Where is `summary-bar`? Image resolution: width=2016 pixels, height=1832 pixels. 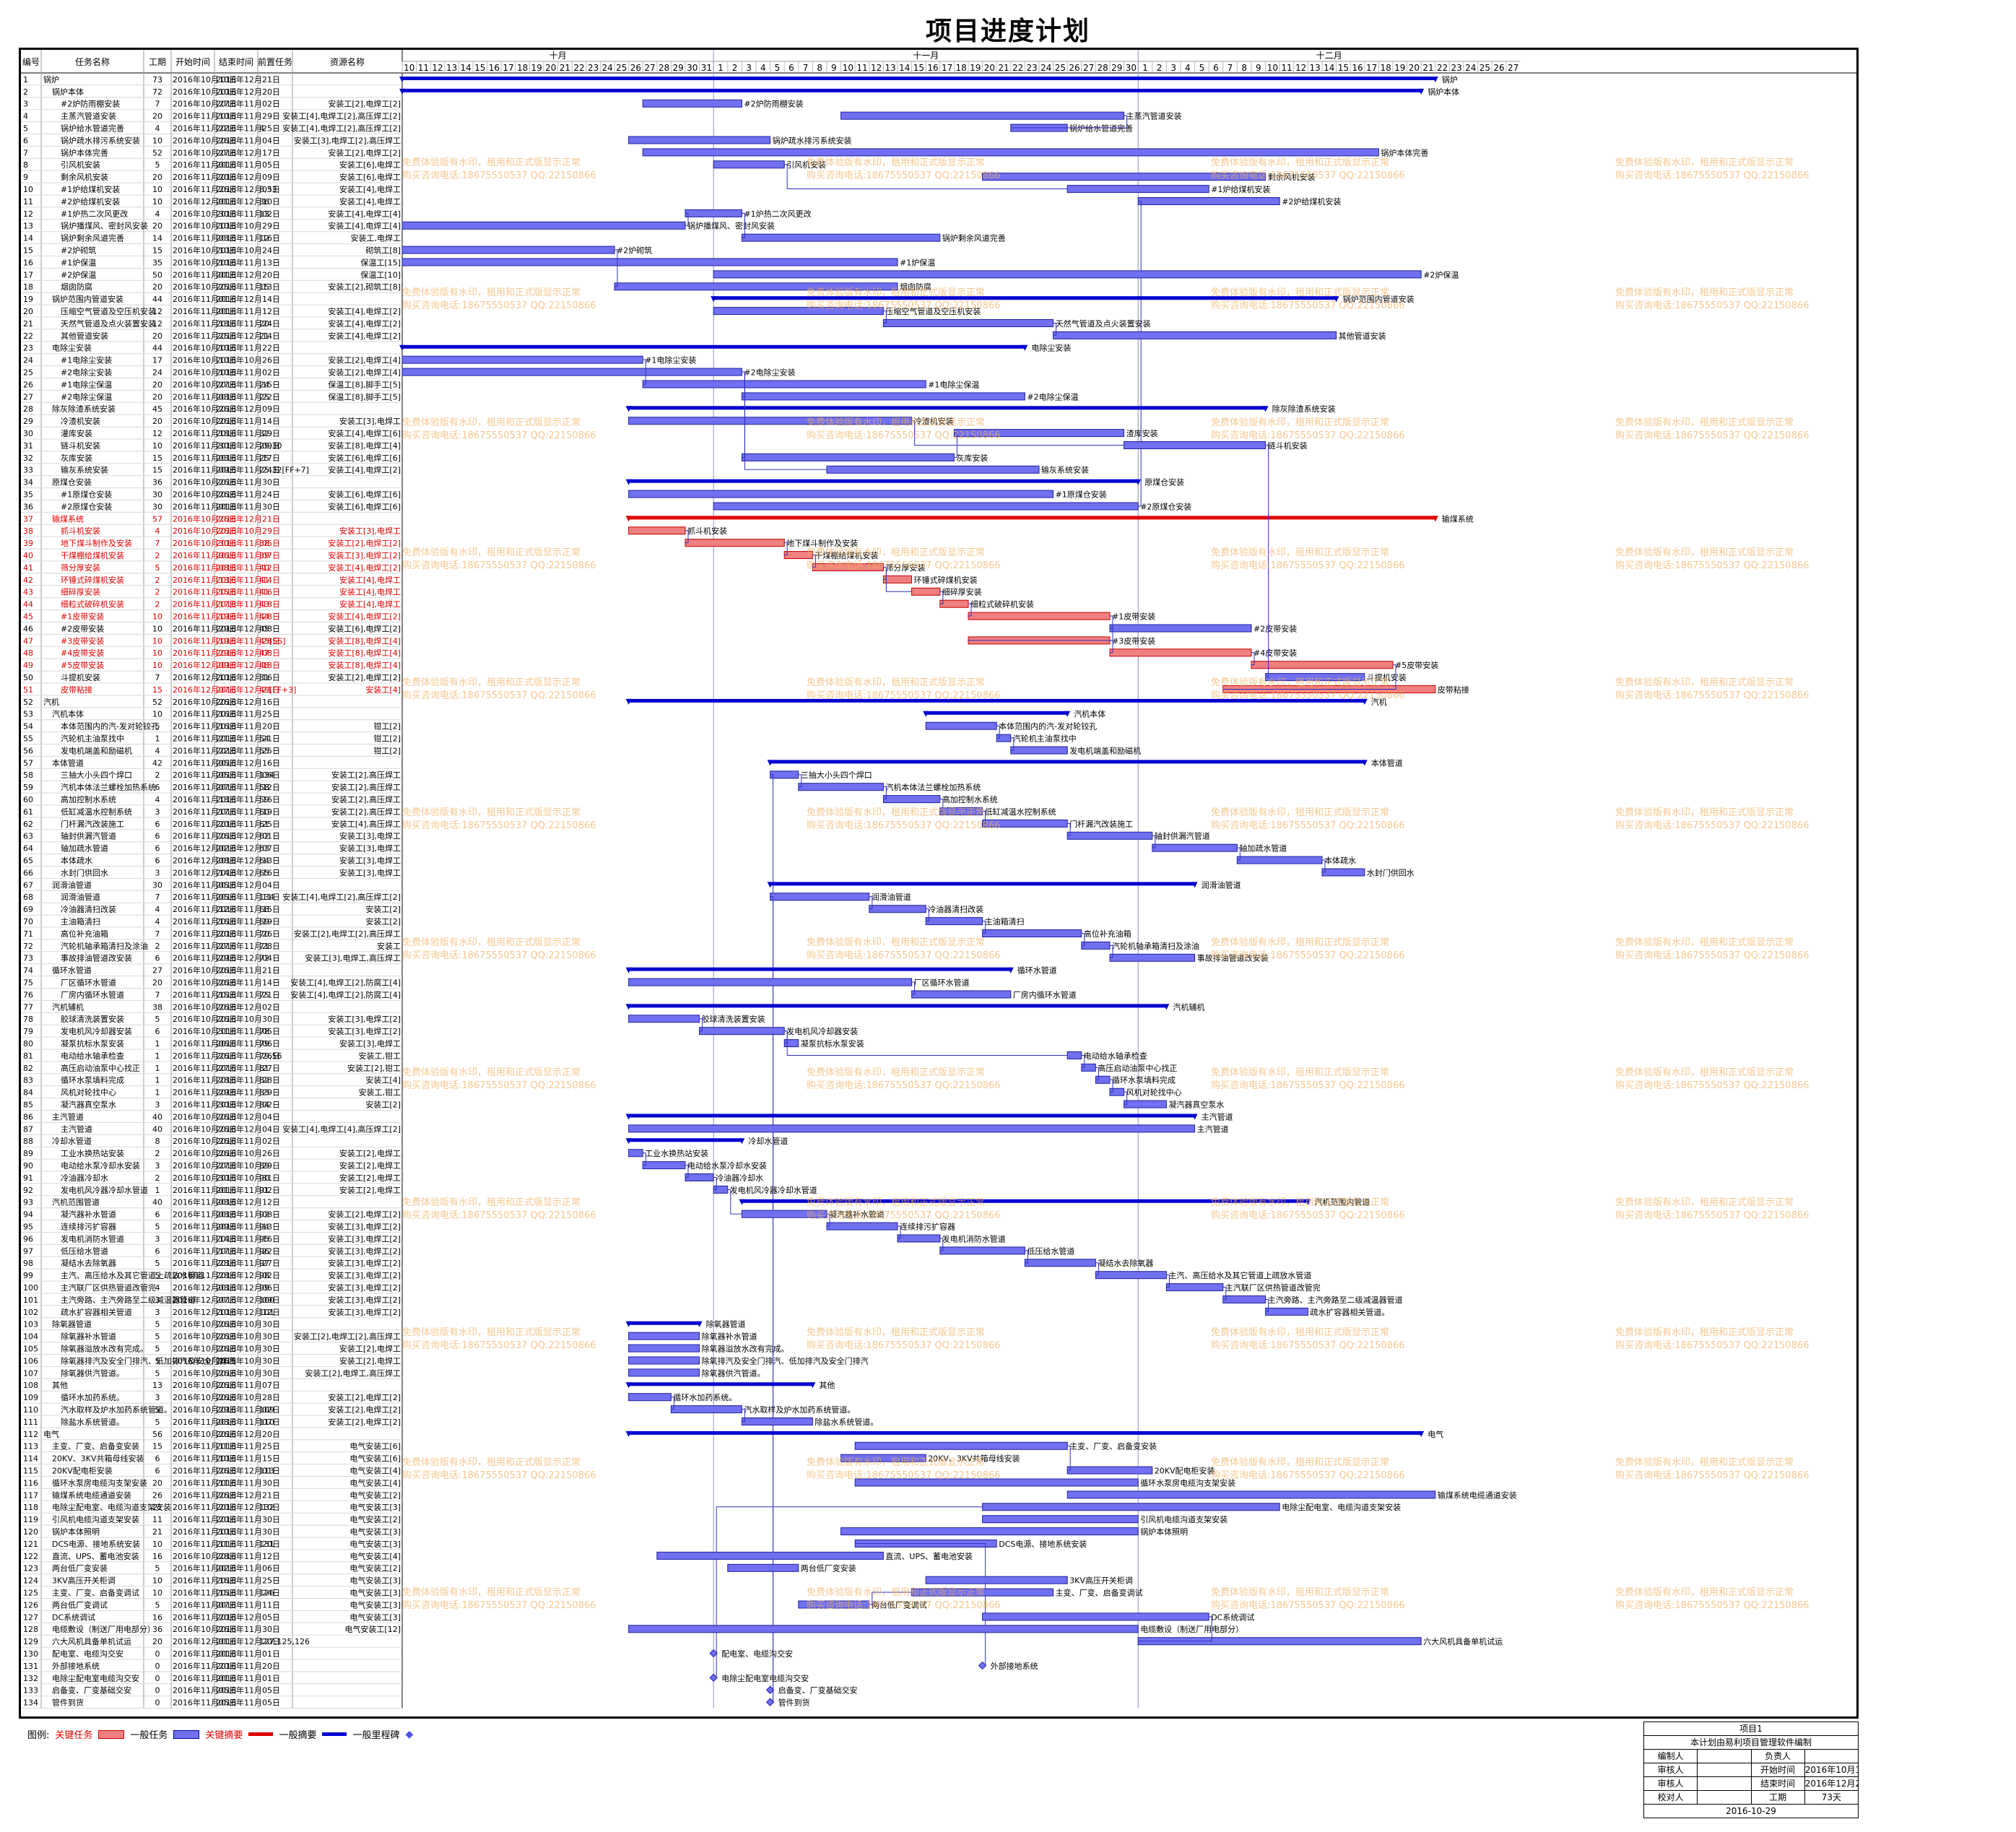 summary-bar is located at coordinates (1031, 518).